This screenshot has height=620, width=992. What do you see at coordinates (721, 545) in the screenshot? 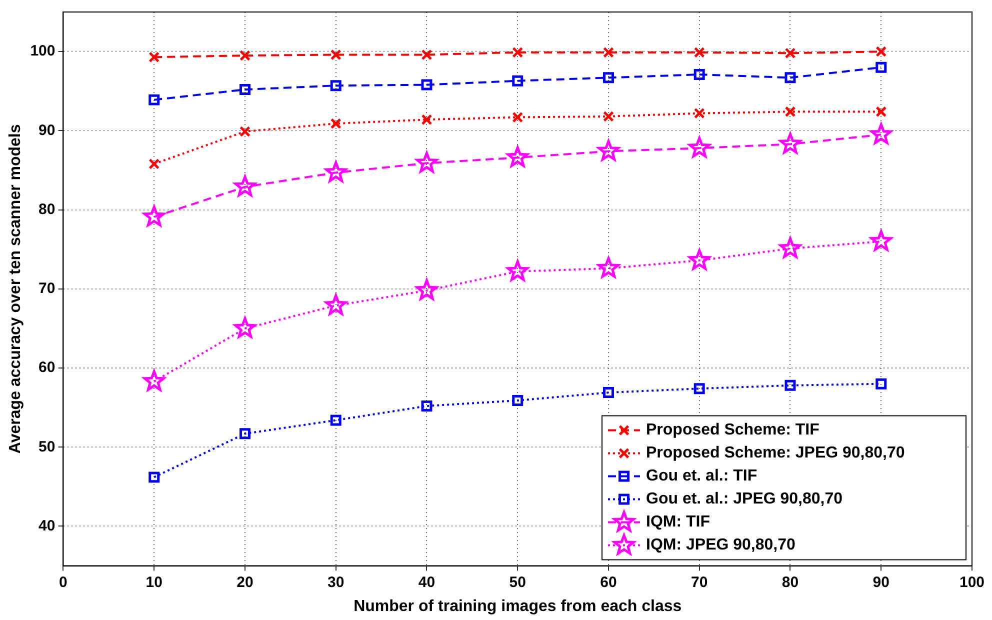
I see `legend-label: IQM: JPEG 90,80,70` at bounding box center [721, 545].